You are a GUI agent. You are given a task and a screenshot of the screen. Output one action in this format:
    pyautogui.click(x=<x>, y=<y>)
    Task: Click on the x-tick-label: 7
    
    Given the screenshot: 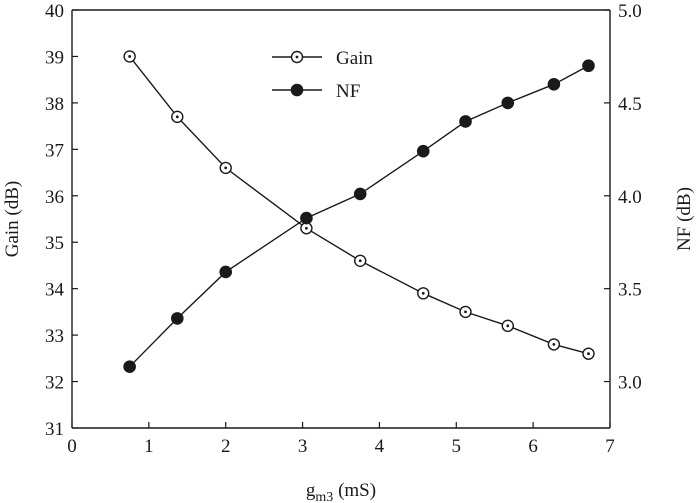 What is the action you would take?
    pyautogui.click(x=610, y=446)
    